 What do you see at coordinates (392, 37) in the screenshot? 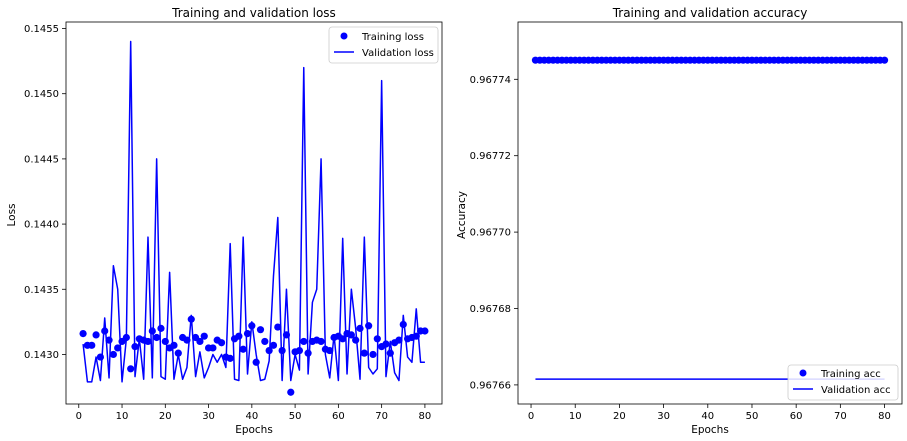
I see `loss-legend-label-training: Training loss` at bounding box center [392, 37].